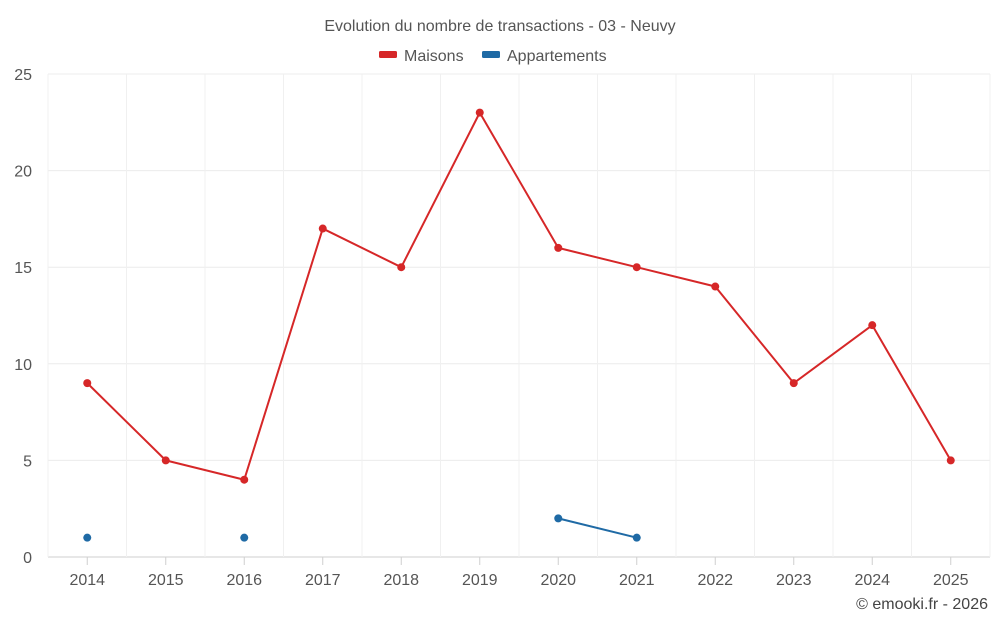 The width and height of the screenshot is (1000, 630). I want to click on x-tick-label: 2022, so click(715, 580).